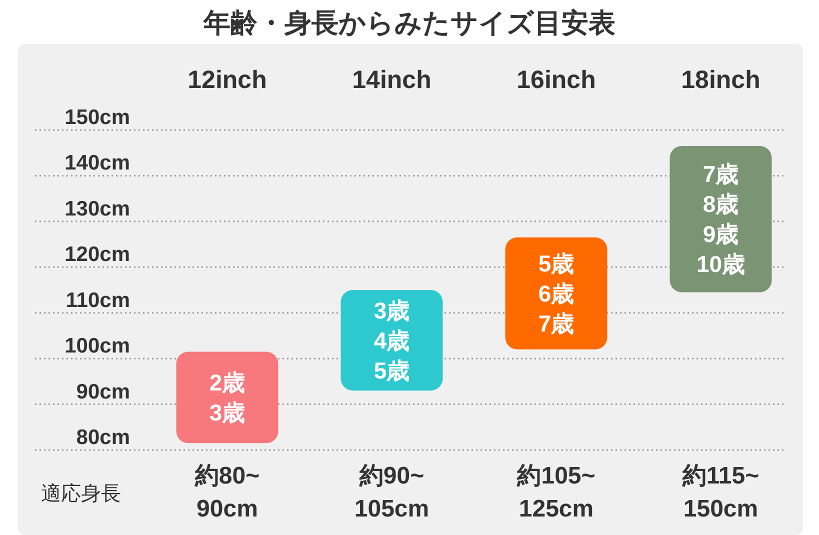 This screenshot has height=535, width=819. What do you see at coordinates (103, 392) in the screenshot?
I see `y-tick-label: 90cm` at bounding box center [103, 392].